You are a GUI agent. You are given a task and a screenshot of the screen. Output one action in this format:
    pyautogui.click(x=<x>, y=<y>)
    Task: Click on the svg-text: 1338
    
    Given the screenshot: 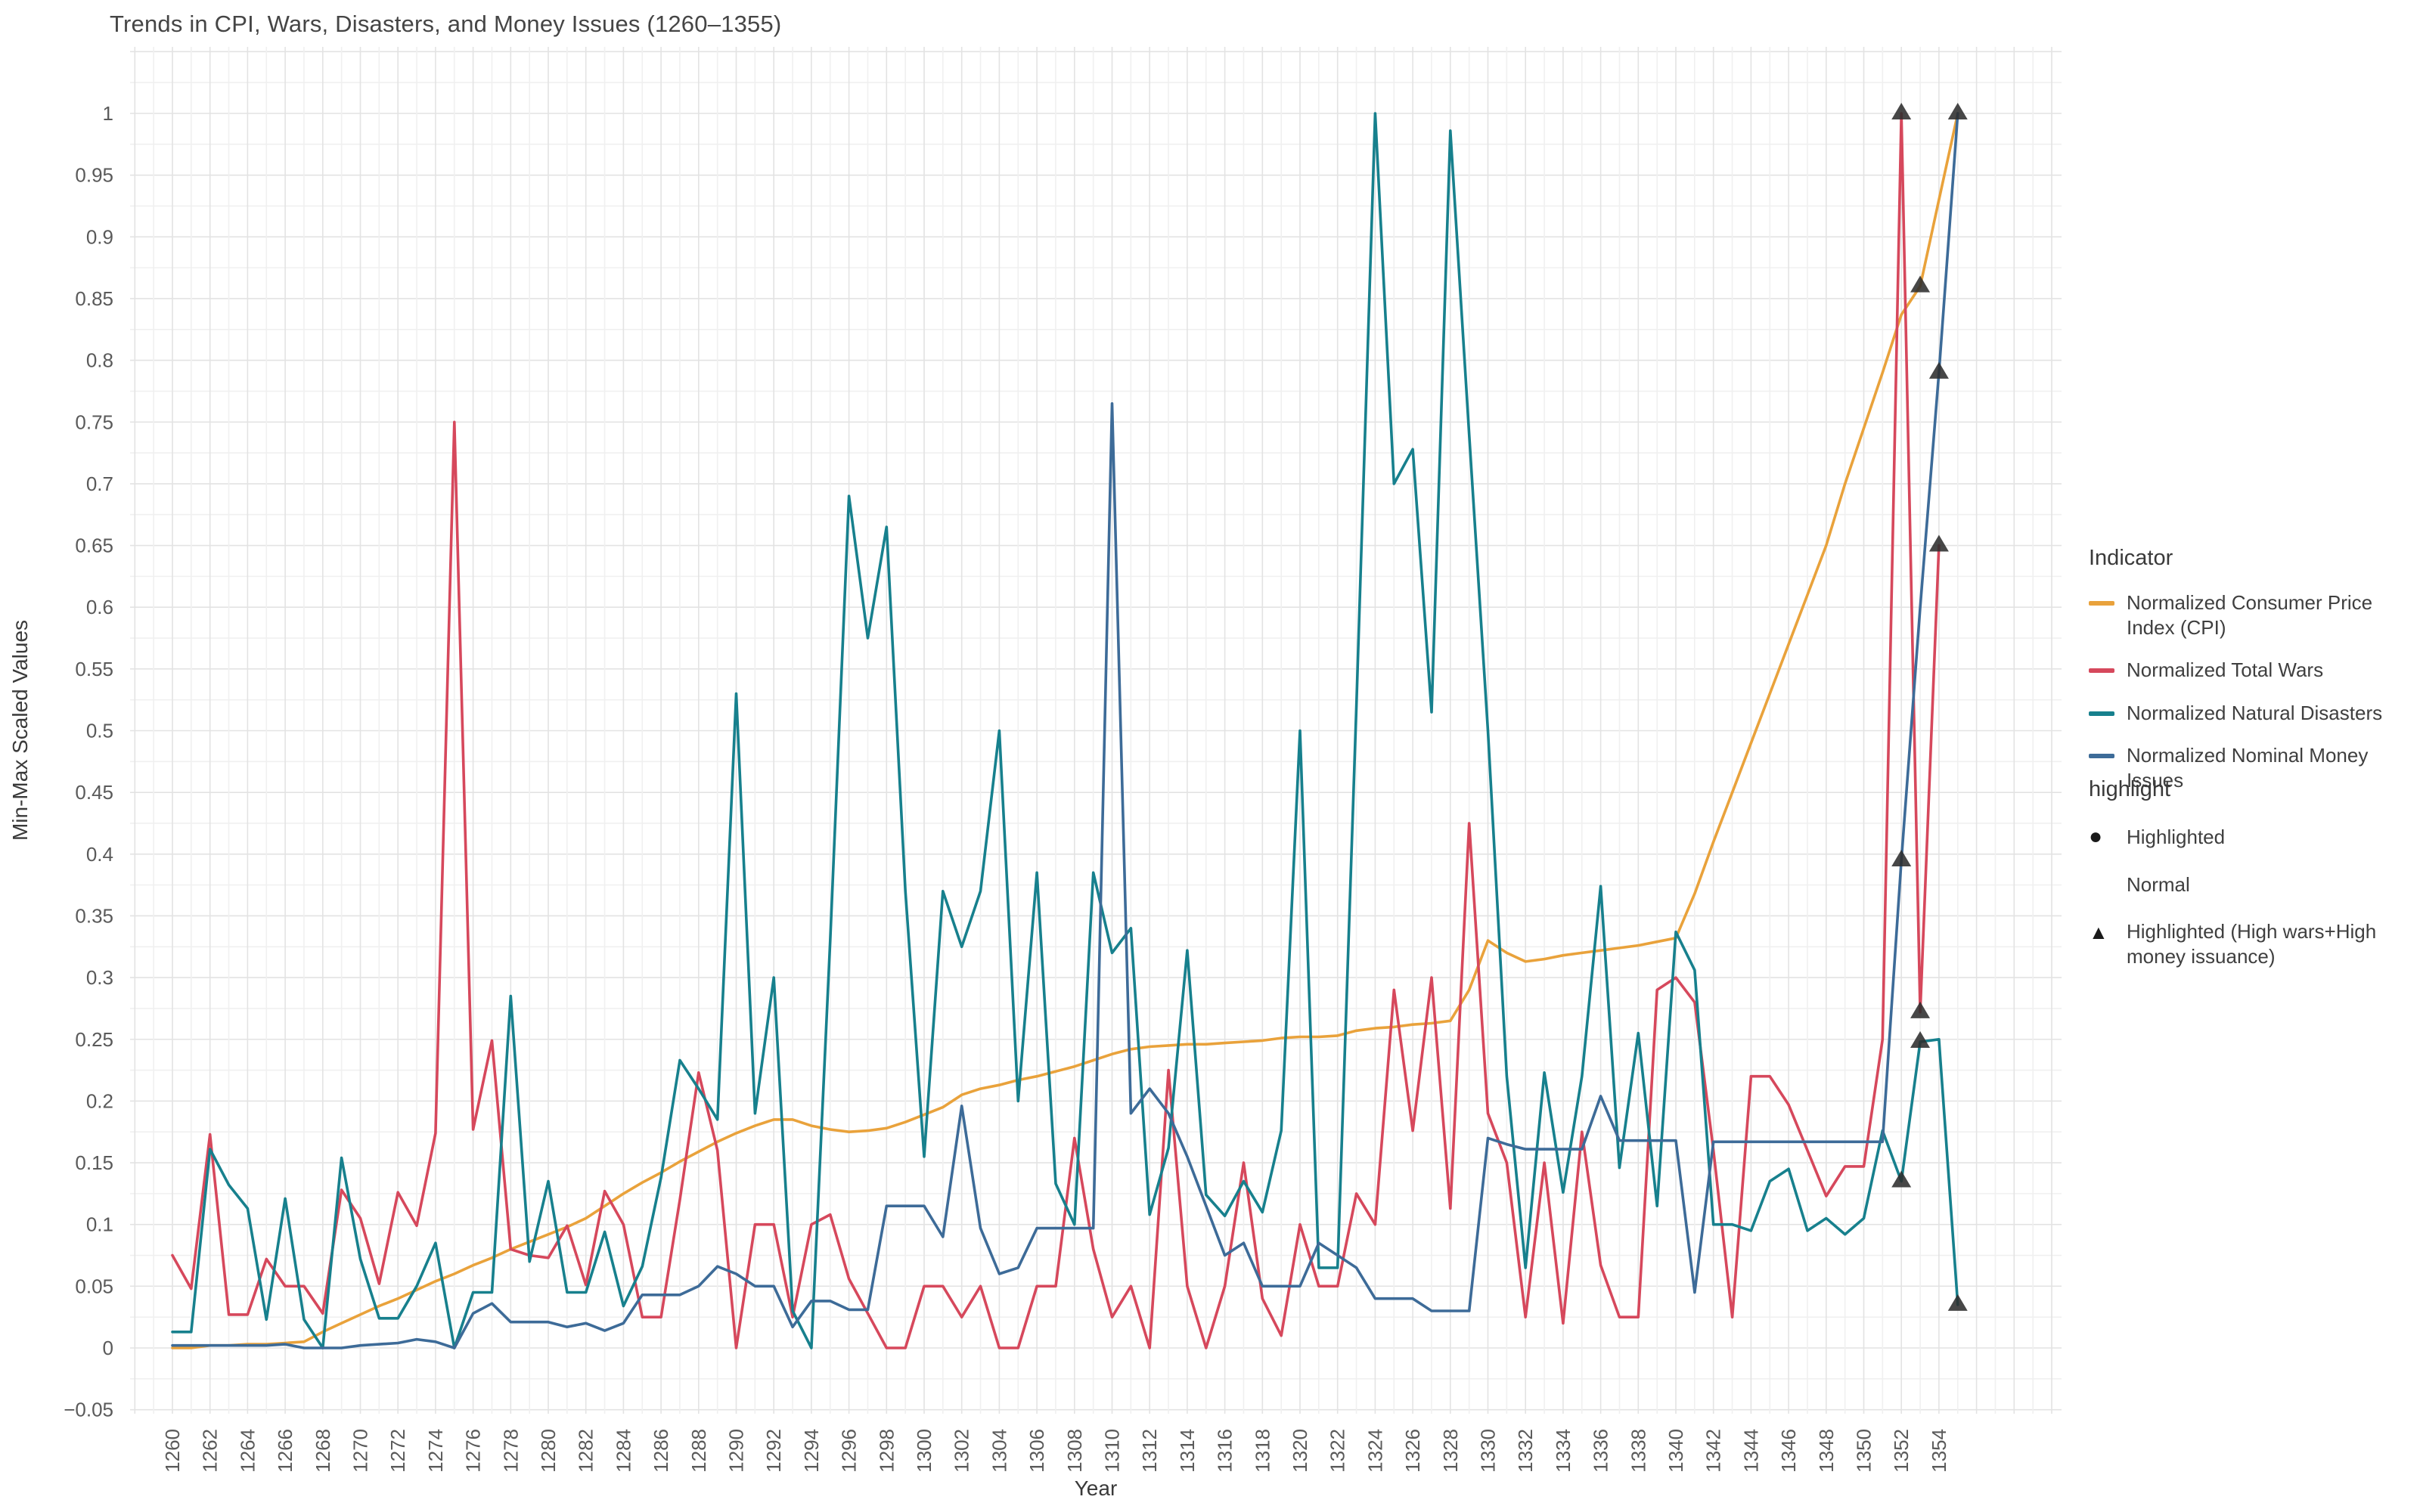 What is the action you would take?
    pyautogui.click(x=1638, y=1451)
    